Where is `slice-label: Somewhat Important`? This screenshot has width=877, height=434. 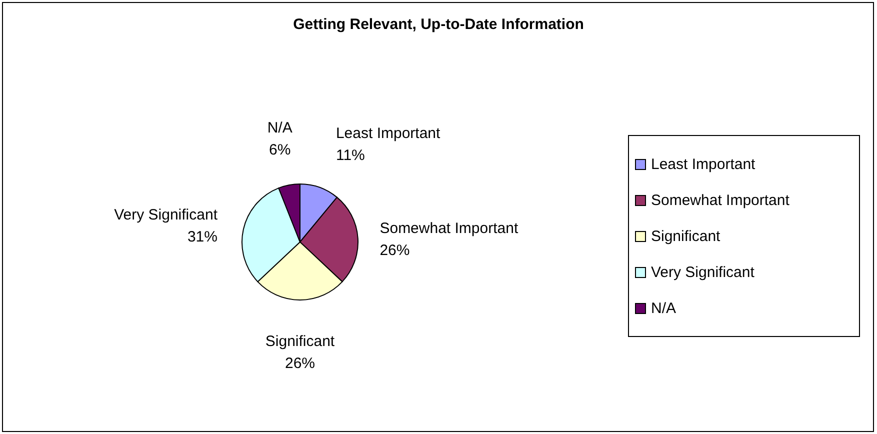
slice-label: Somewhat Important is located at coordinates (449, 228).